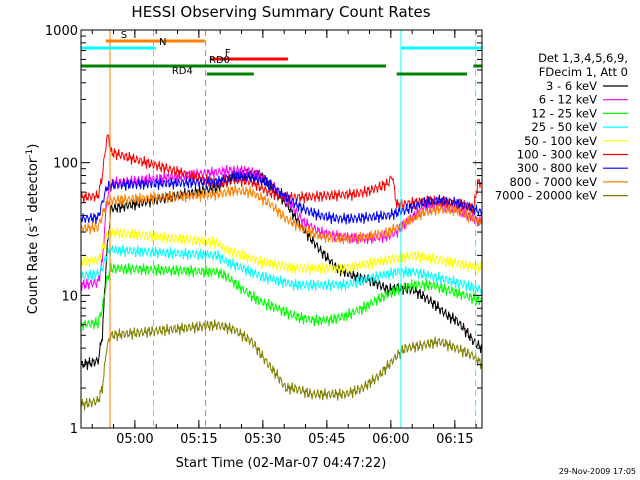 This screenshot has width=640, height=480. Describe the element at coordinates (61, 31) in the screenshot. I see `y-tick-label: 1000` at that location.